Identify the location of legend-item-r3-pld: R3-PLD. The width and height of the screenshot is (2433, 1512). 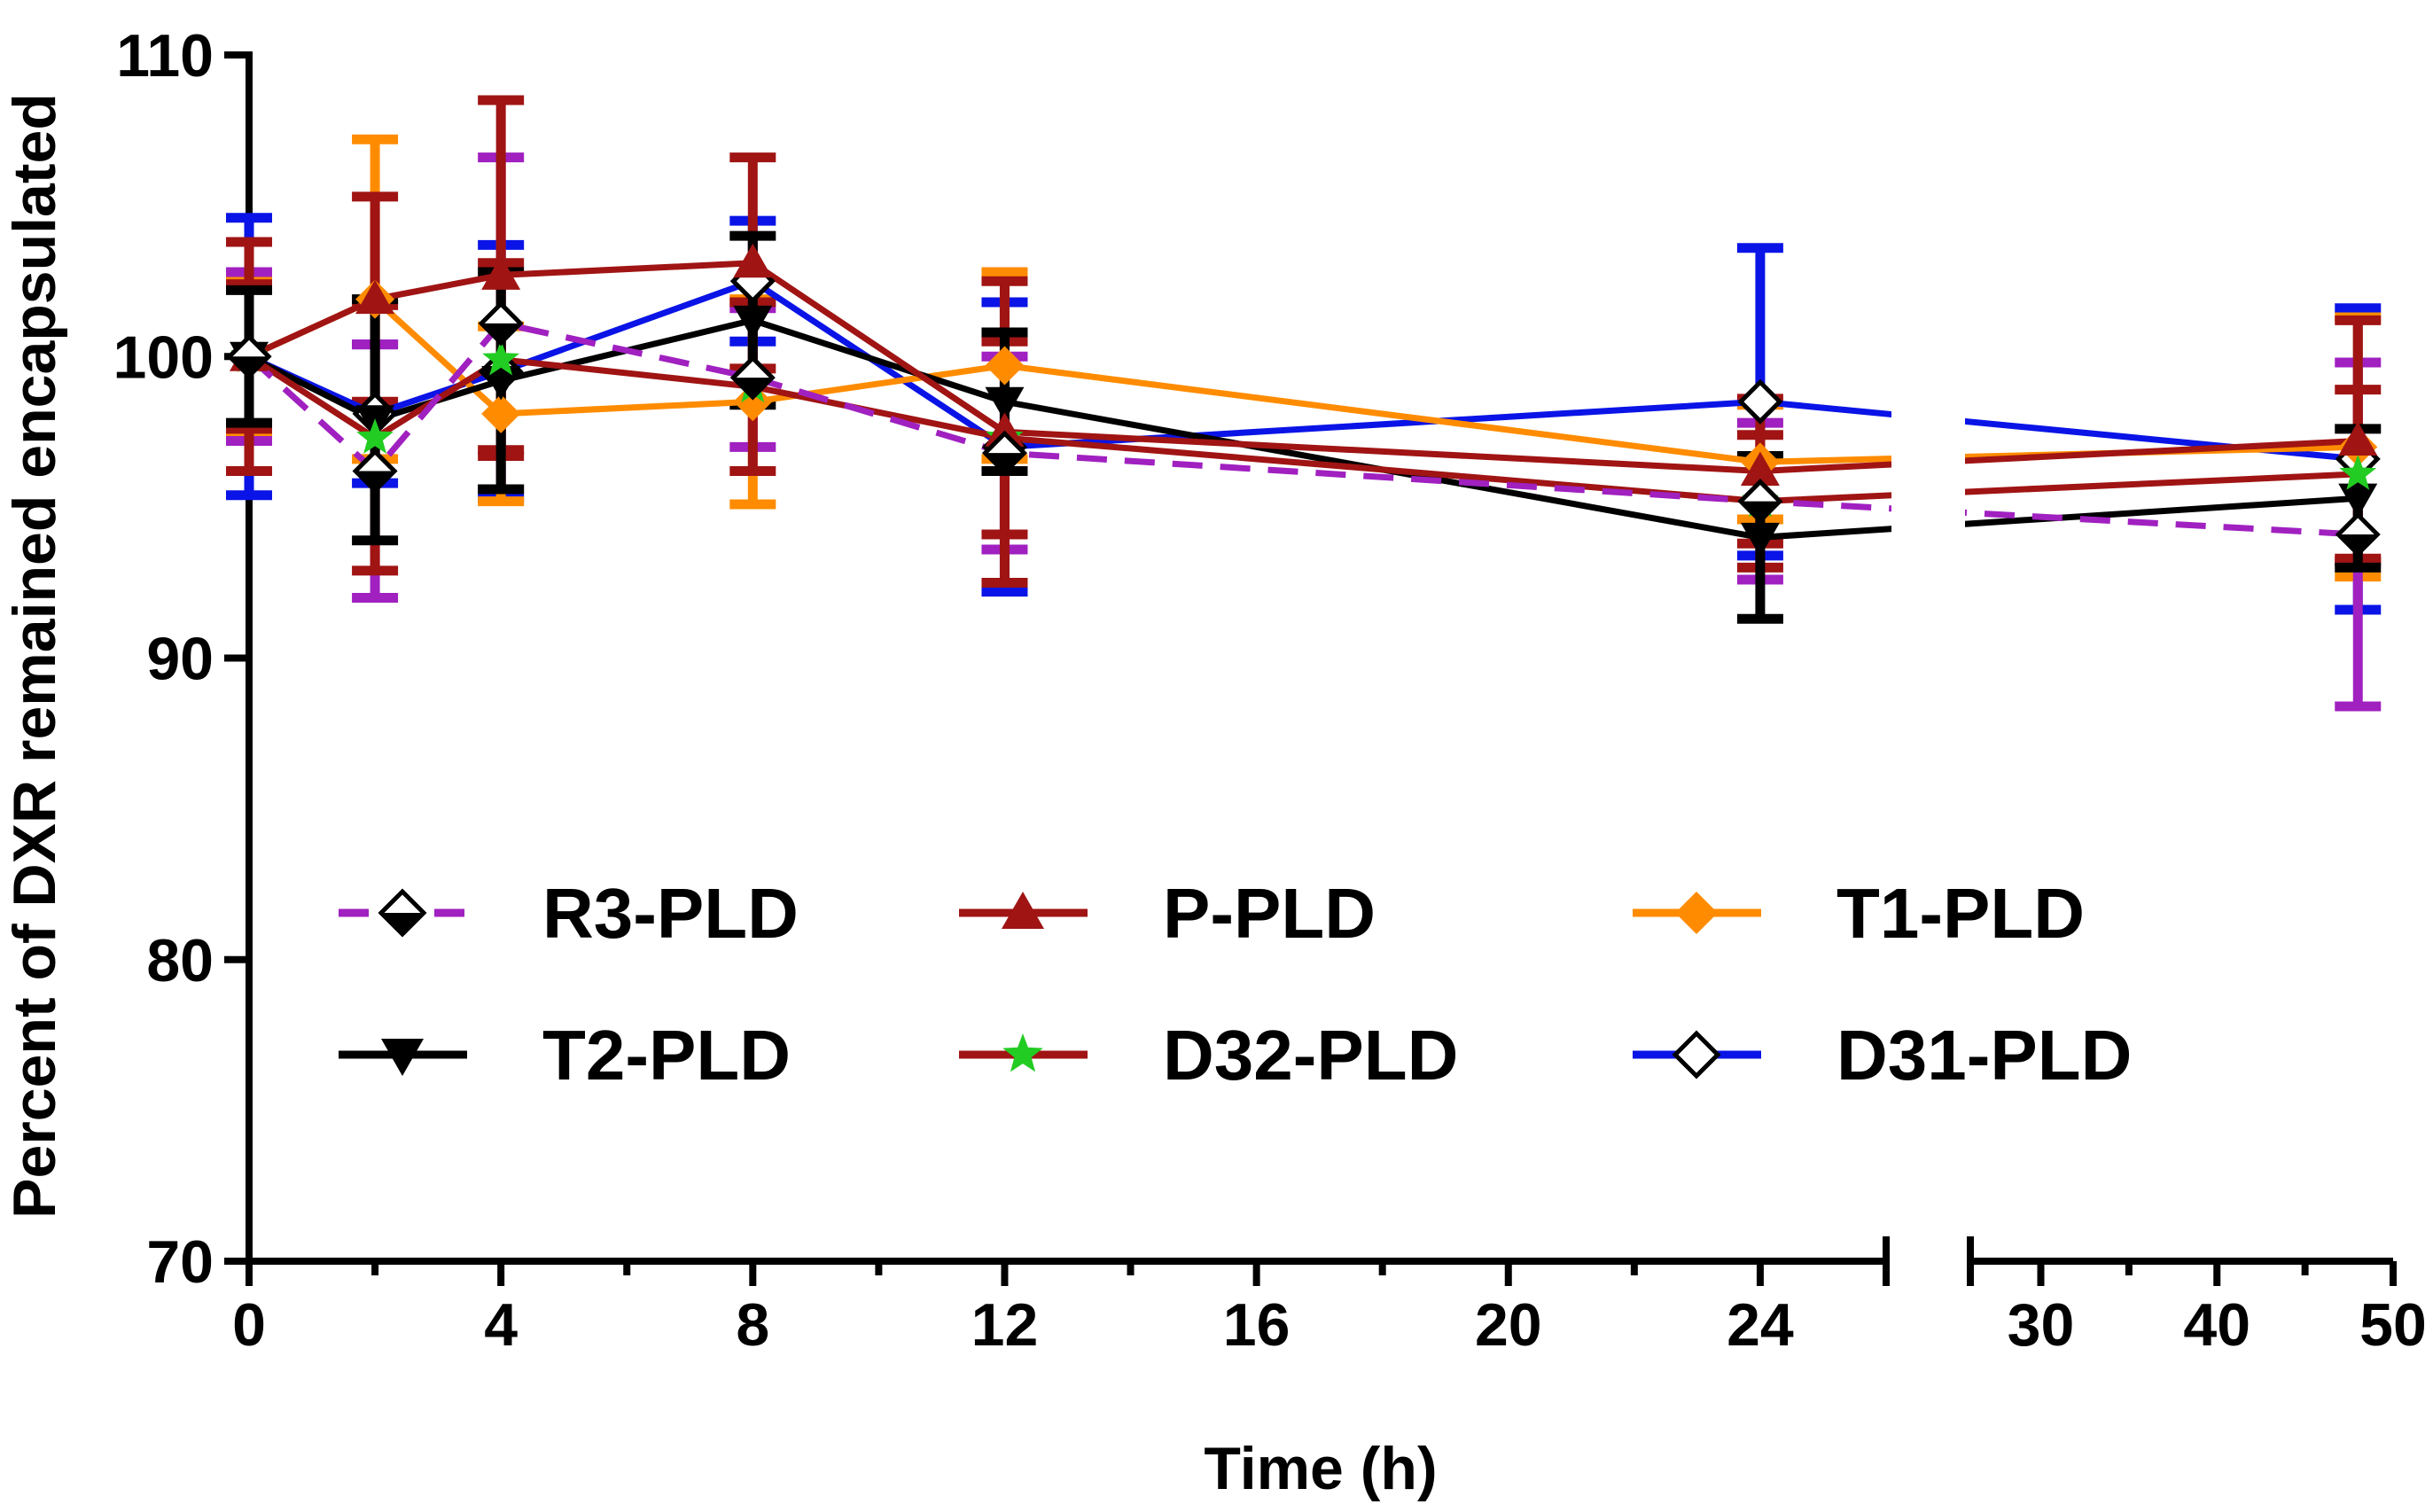
(569, 914).